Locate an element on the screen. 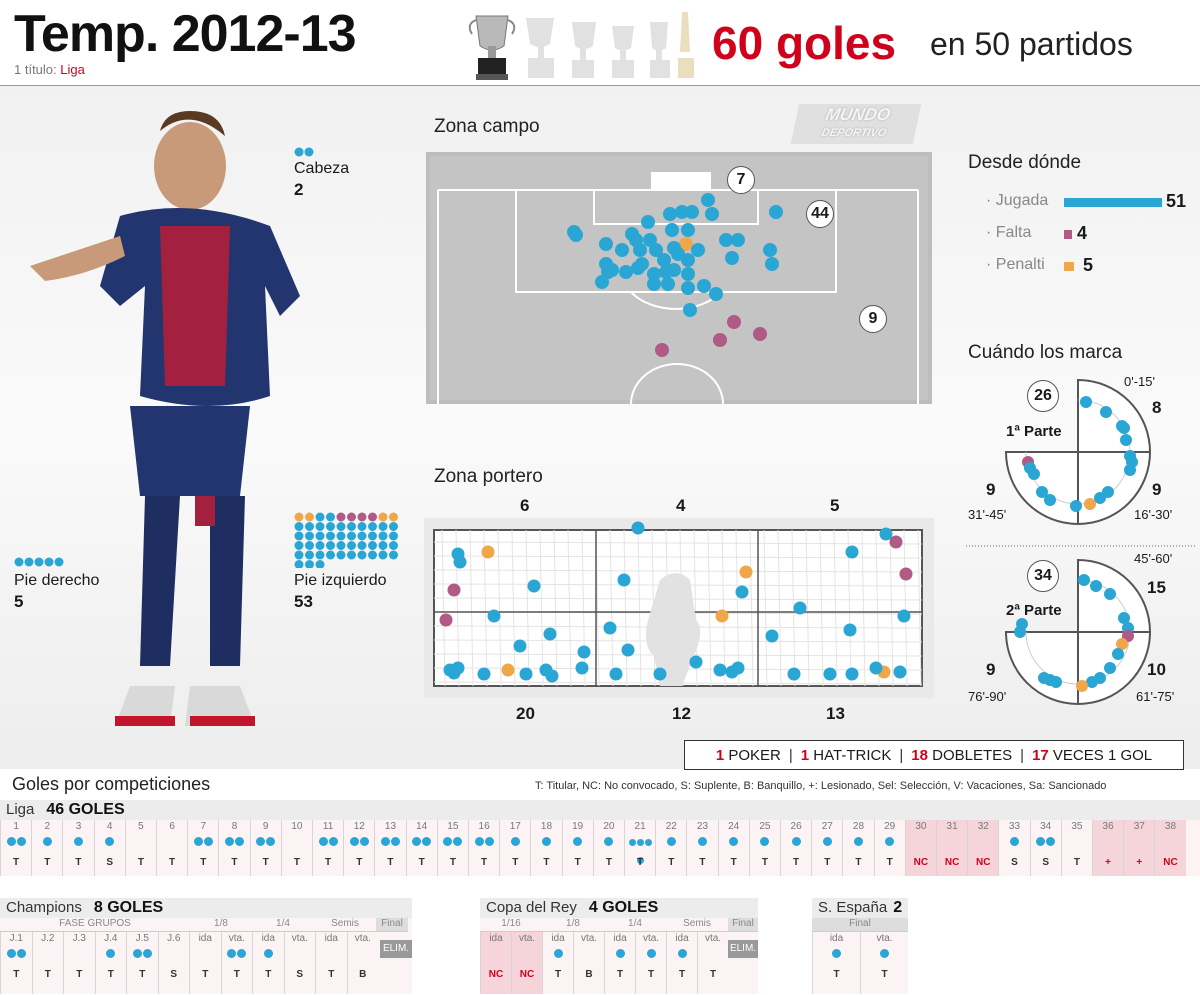 The width and height of the screenshot is (1200, 995). match-cell: 12 T is located at coordinates (358, 848).